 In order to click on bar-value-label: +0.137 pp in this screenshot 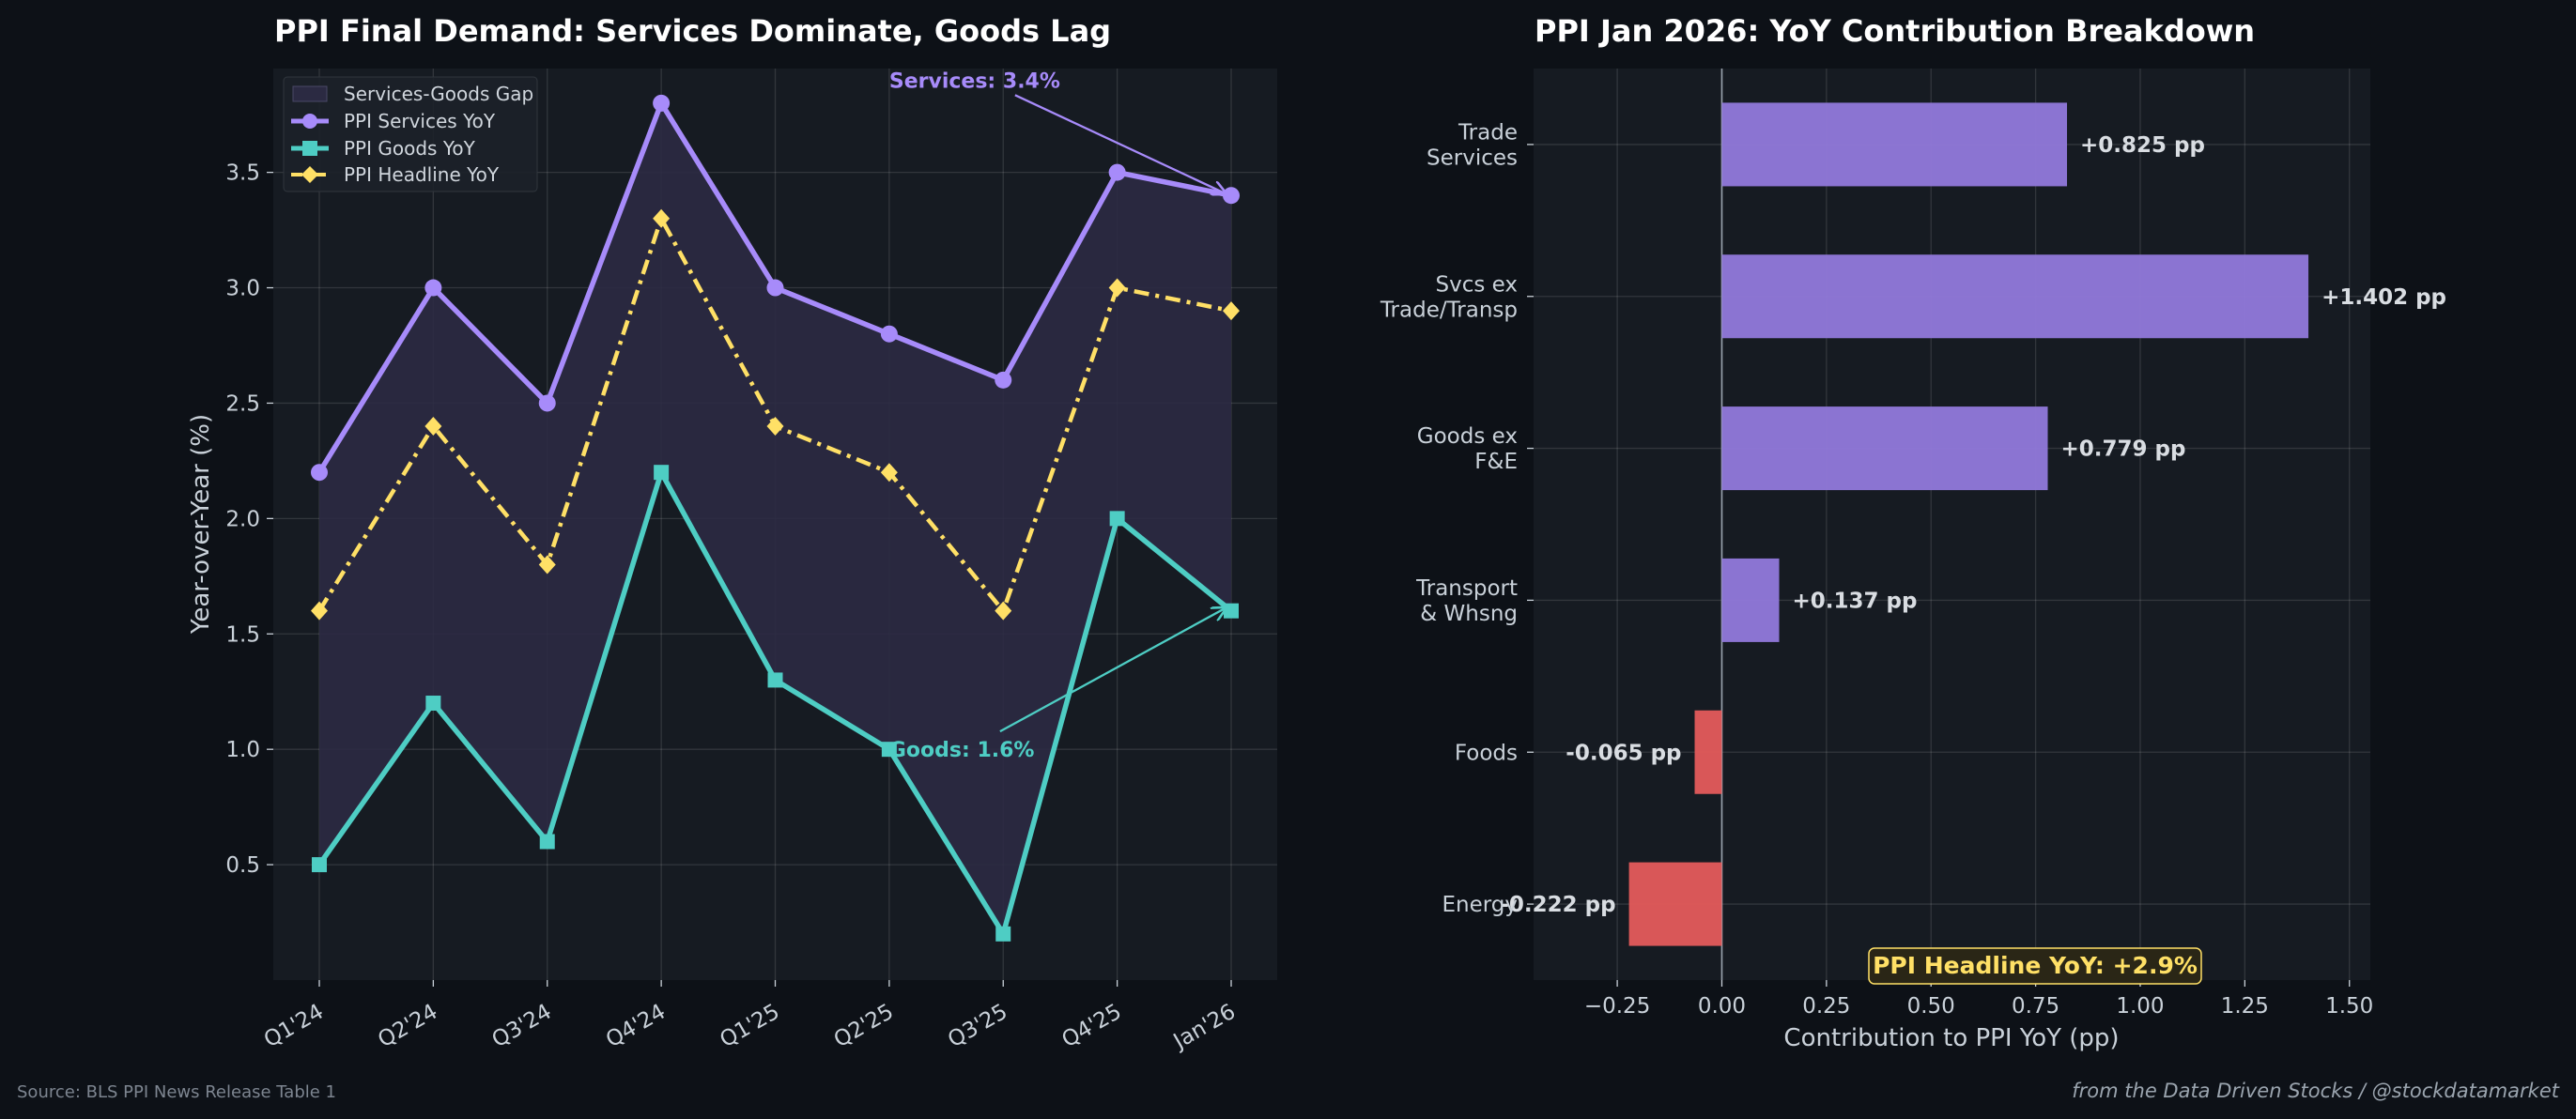, I will do `click(1855, 601)`.